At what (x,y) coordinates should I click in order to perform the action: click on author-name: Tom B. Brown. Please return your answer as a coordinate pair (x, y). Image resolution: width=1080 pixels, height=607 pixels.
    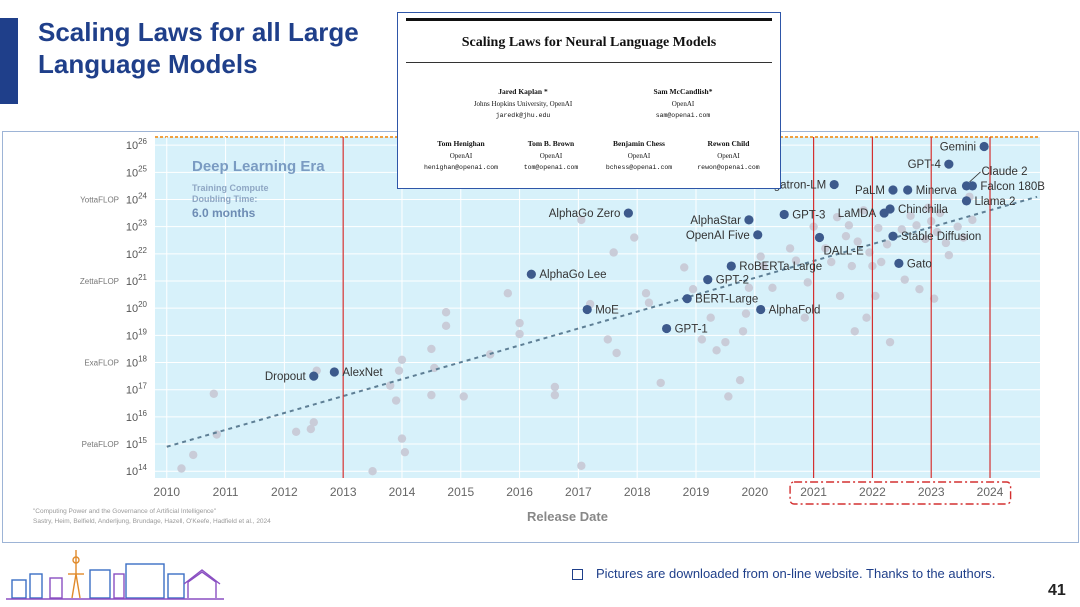
    Looking at the image, I should click on (551, 143).